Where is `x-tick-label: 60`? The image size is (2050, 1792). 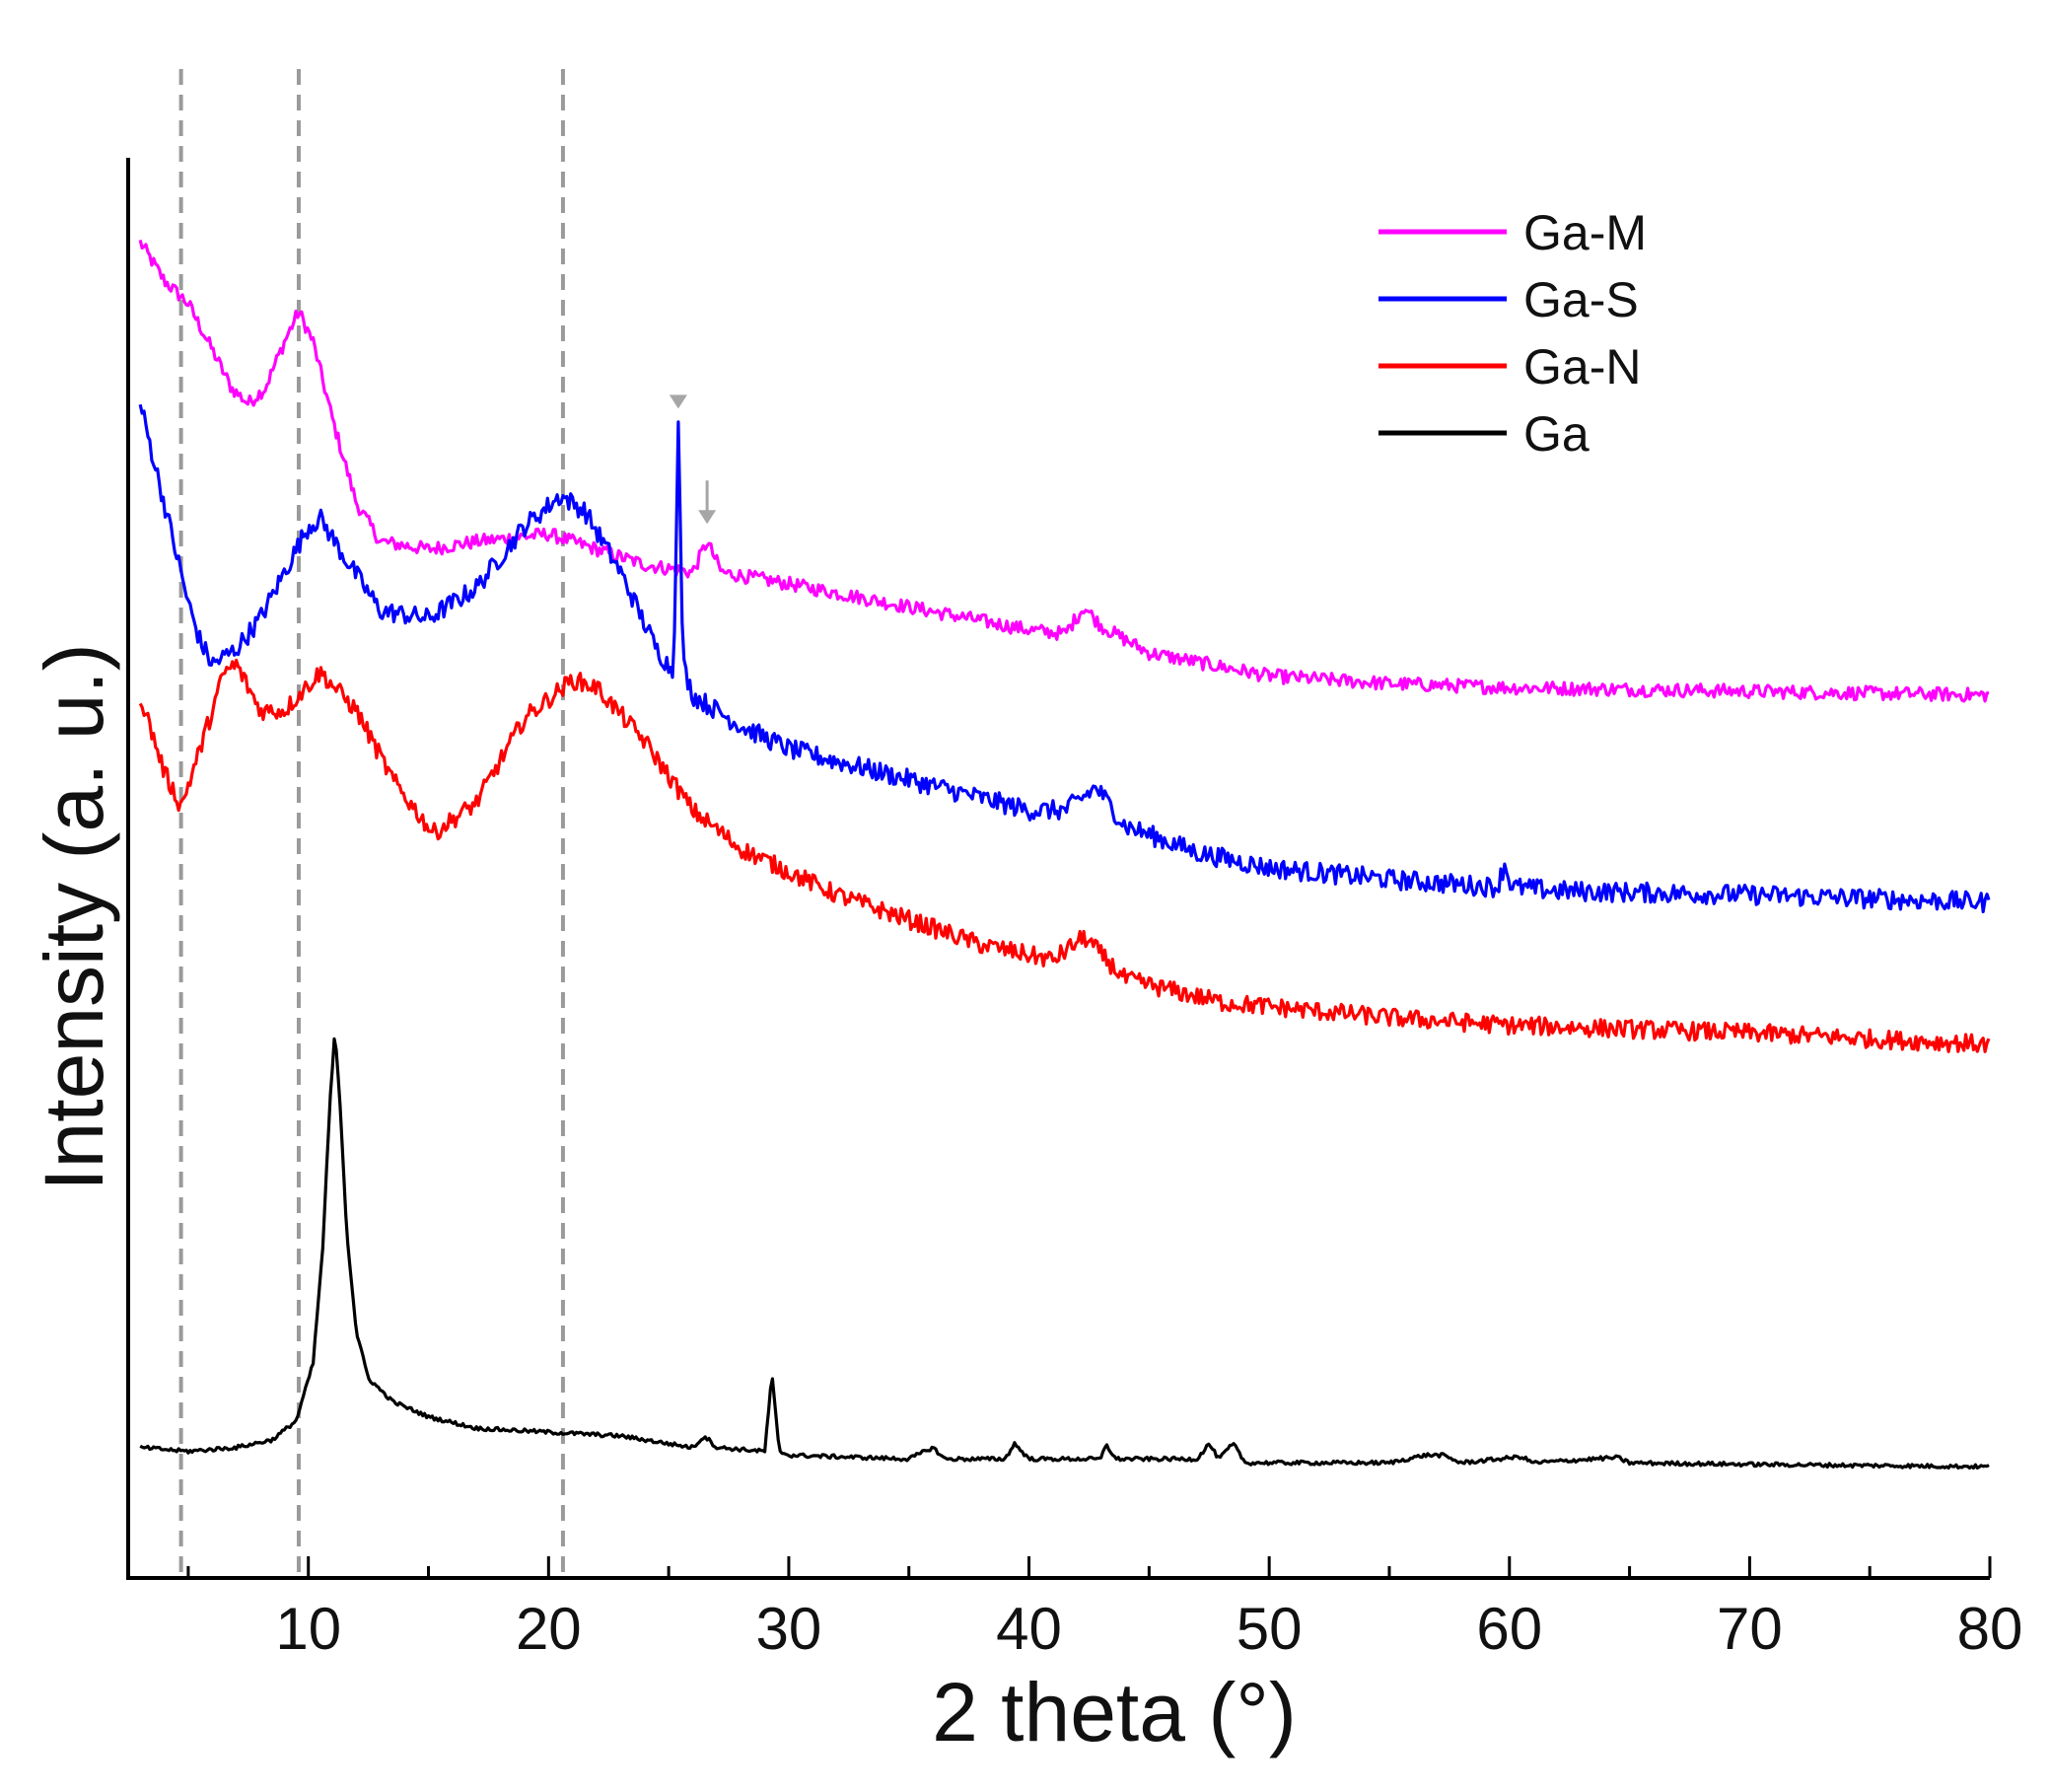
x-tick-label: 60 is located at coordinates (1509, 1629).